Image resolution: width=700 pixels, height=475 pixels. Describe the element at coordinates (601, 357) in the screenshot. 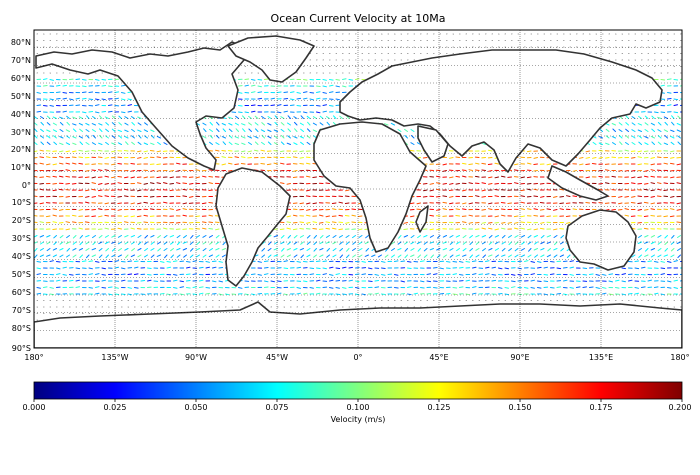

I see `lon-label: 135°E` at that location.